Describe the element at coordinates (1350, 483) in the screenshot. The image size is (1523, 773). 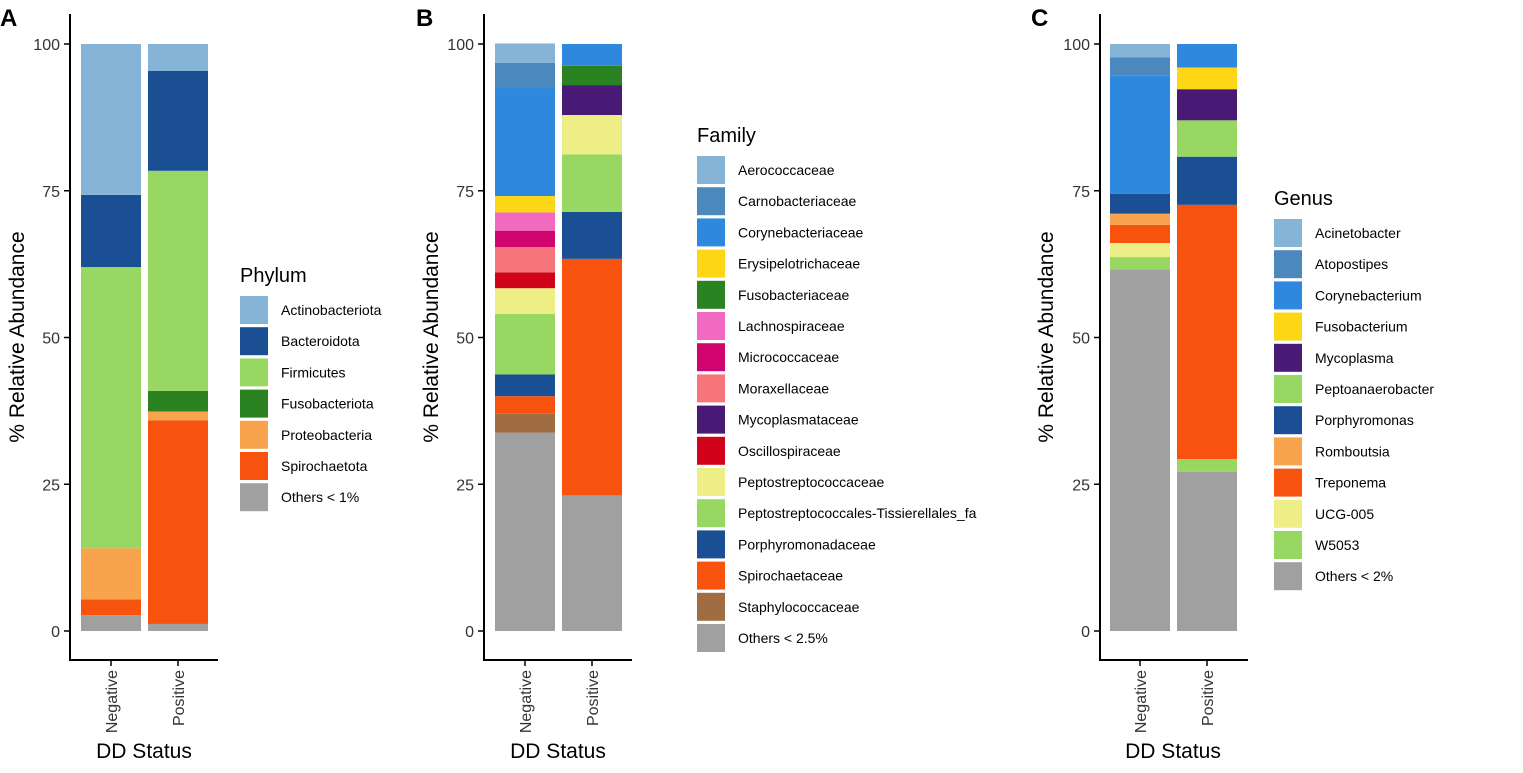
I see `legend-label: Treponema` at that location.